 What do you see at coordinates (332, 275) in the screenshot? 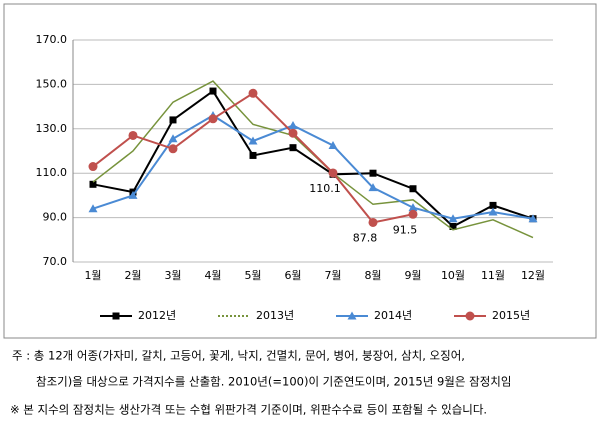
I see `x-tick-label: 7월` at bounding box center [332, 275].